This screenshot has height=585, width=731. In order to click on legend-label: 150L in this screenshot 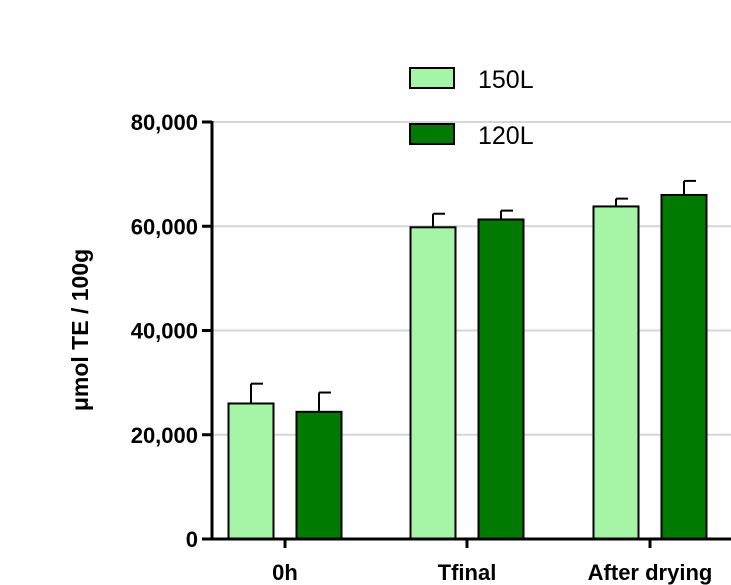, I will do `click(506, 80)`.